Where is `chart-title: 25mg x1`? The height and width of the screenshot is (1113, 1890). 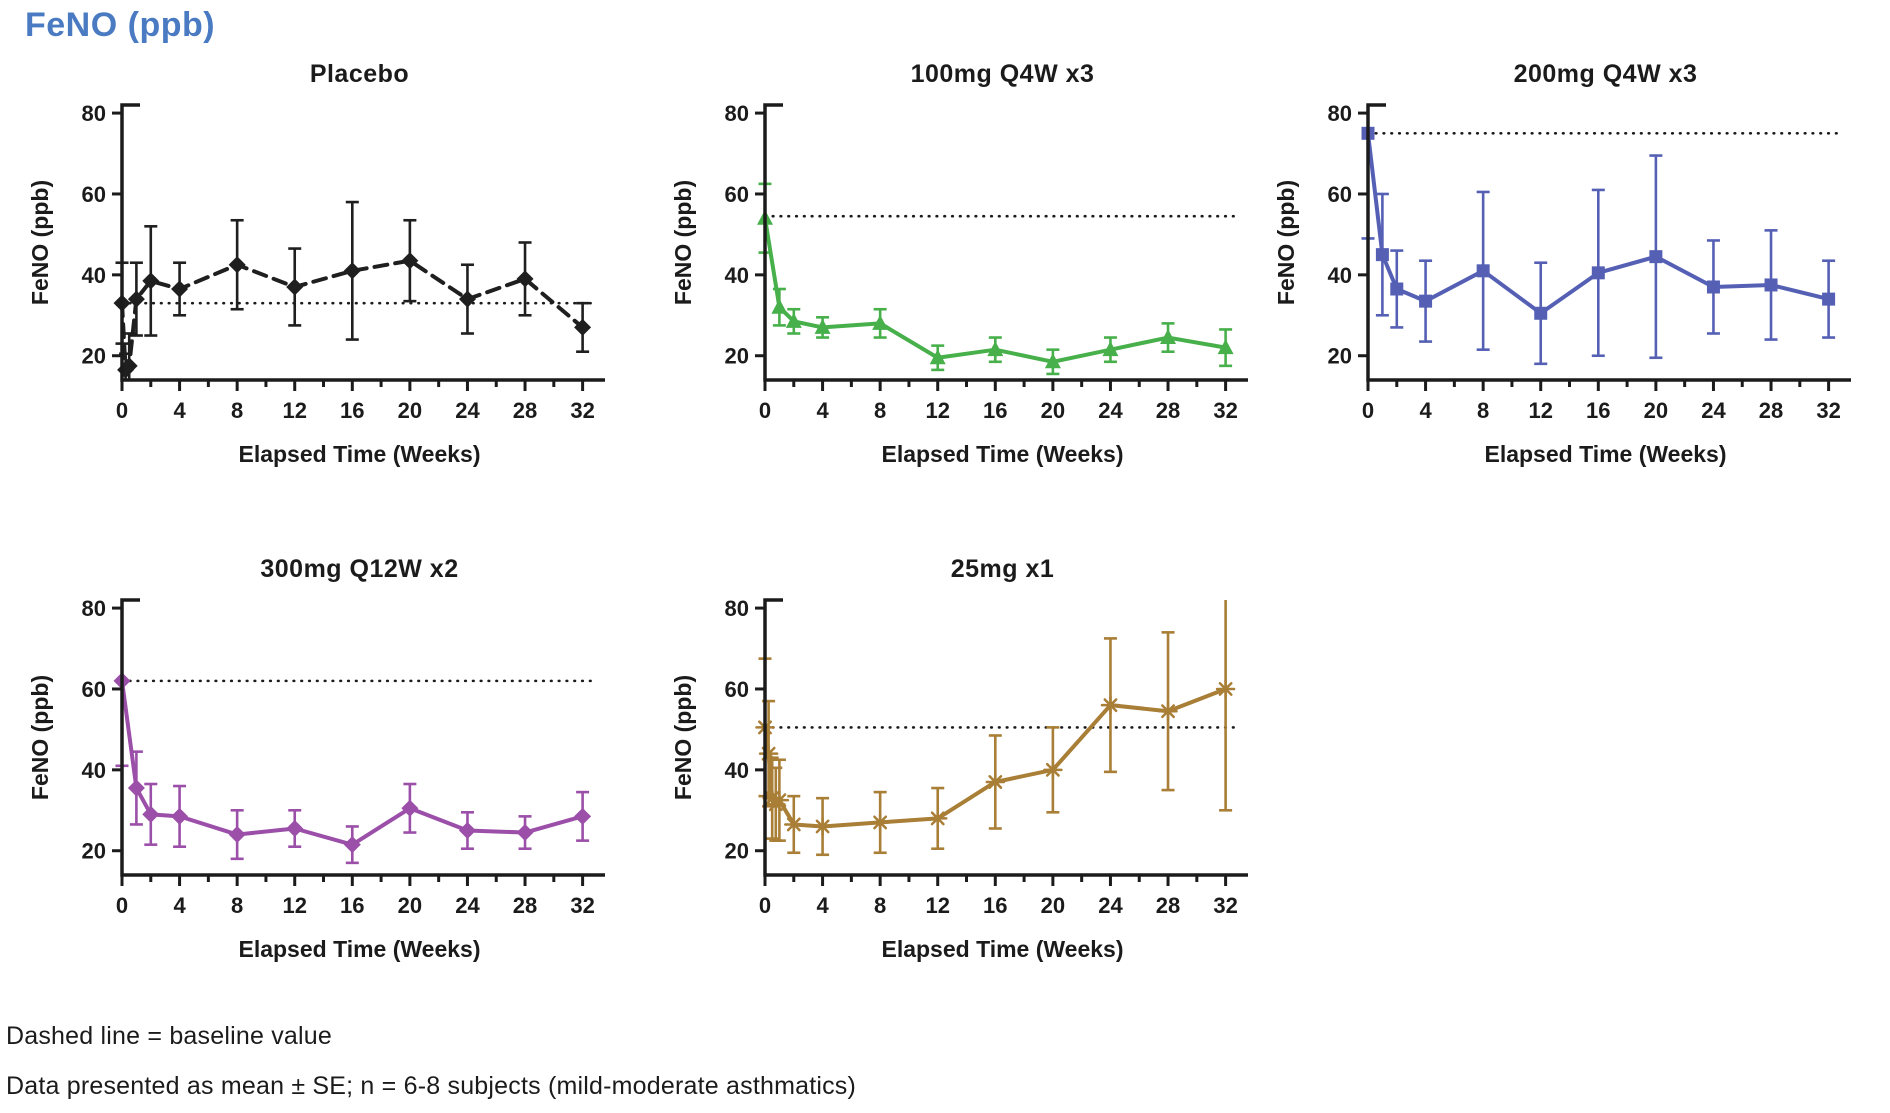
chart-title: 25mg x1 is located at coordinates (1003, 569).